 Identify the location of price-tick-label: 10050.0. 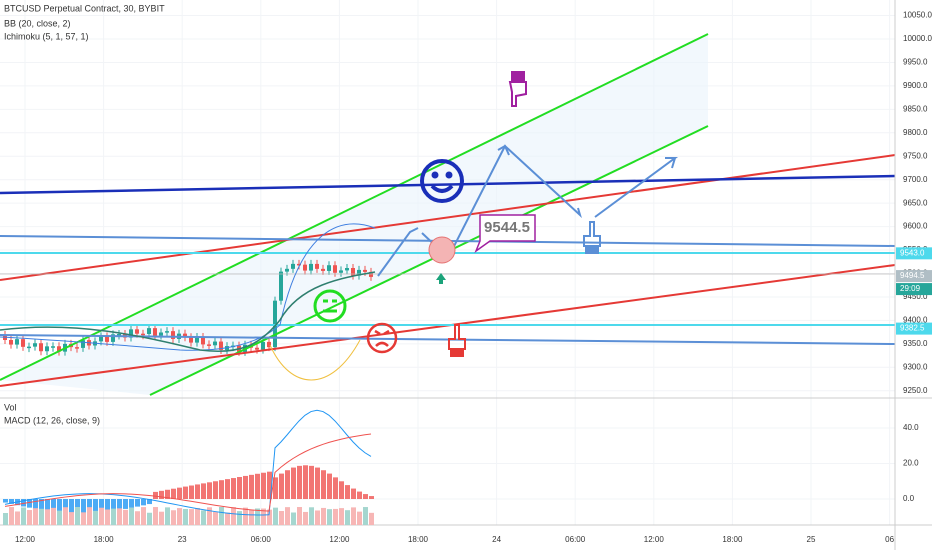
(917, 15).